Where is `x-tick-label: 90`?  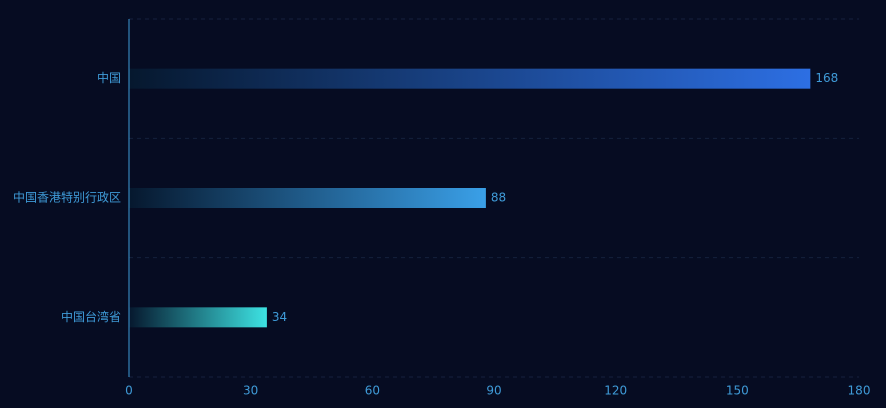 x-tick-label: 90 is located at coordinates (493, 391).